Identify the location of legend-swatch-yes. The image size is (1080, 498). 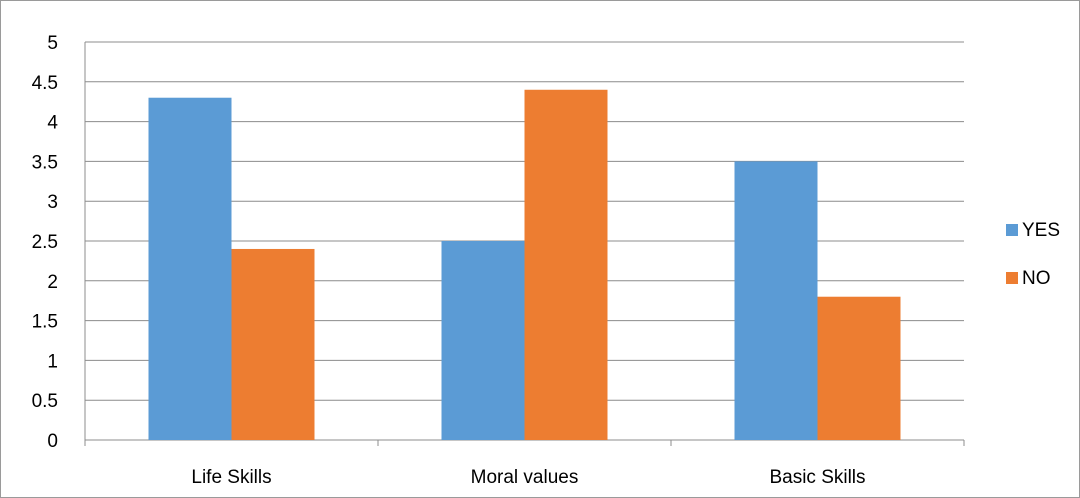
(1012, 230).